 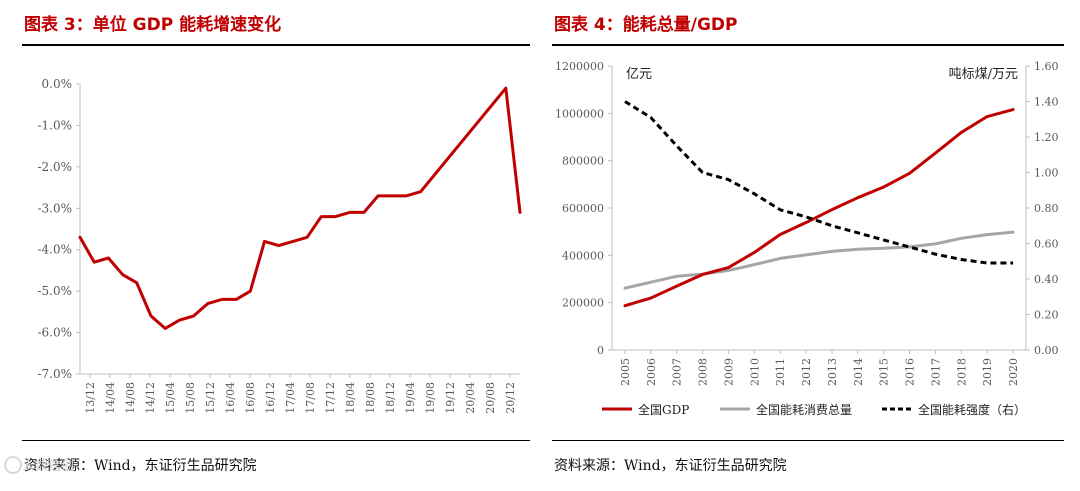 I want to click on watermark-text: 人数信创, so click(x=48, y=466).